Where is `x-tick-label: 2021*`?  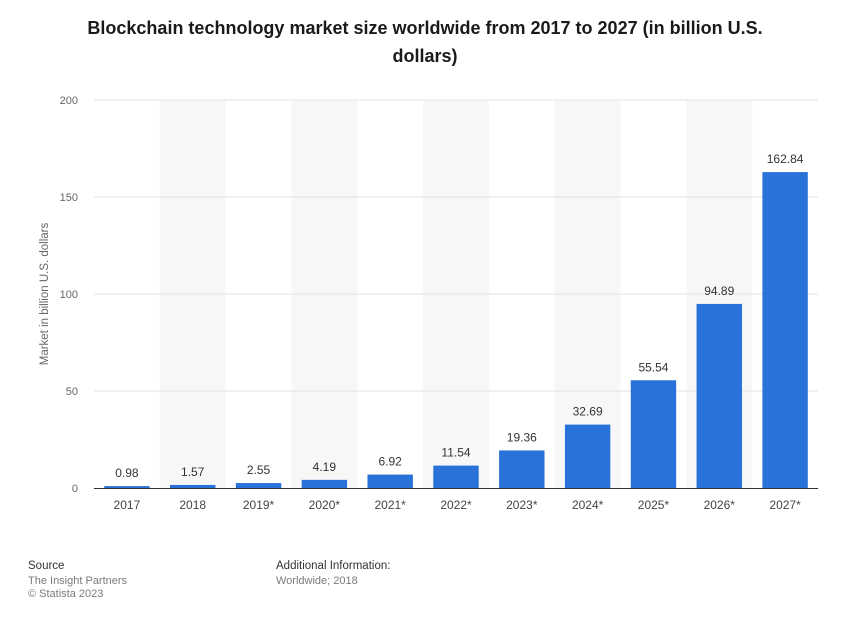 x-tick-label: 2021* is located at coordinates (390, 505).